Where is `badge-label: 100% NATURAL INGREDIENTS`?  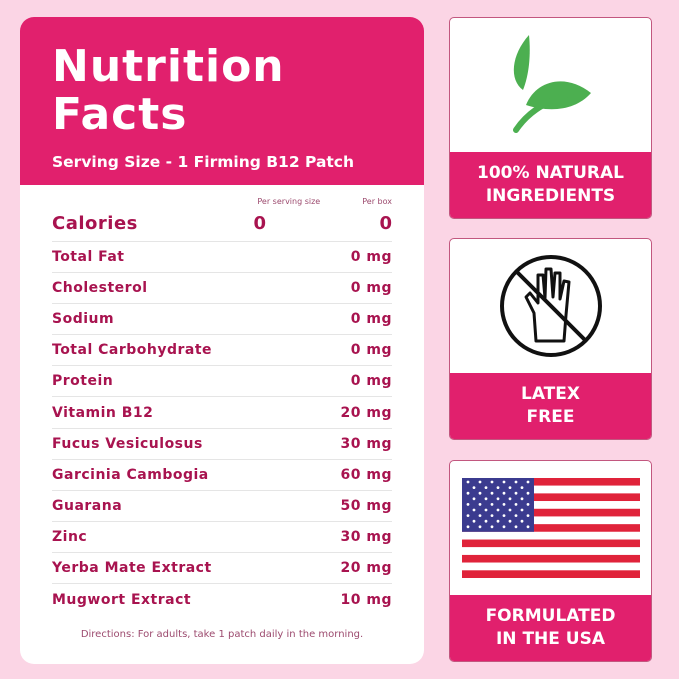 badge-label: 100% NATURAL INGREDIENTS is located at coordinates (550, 185).